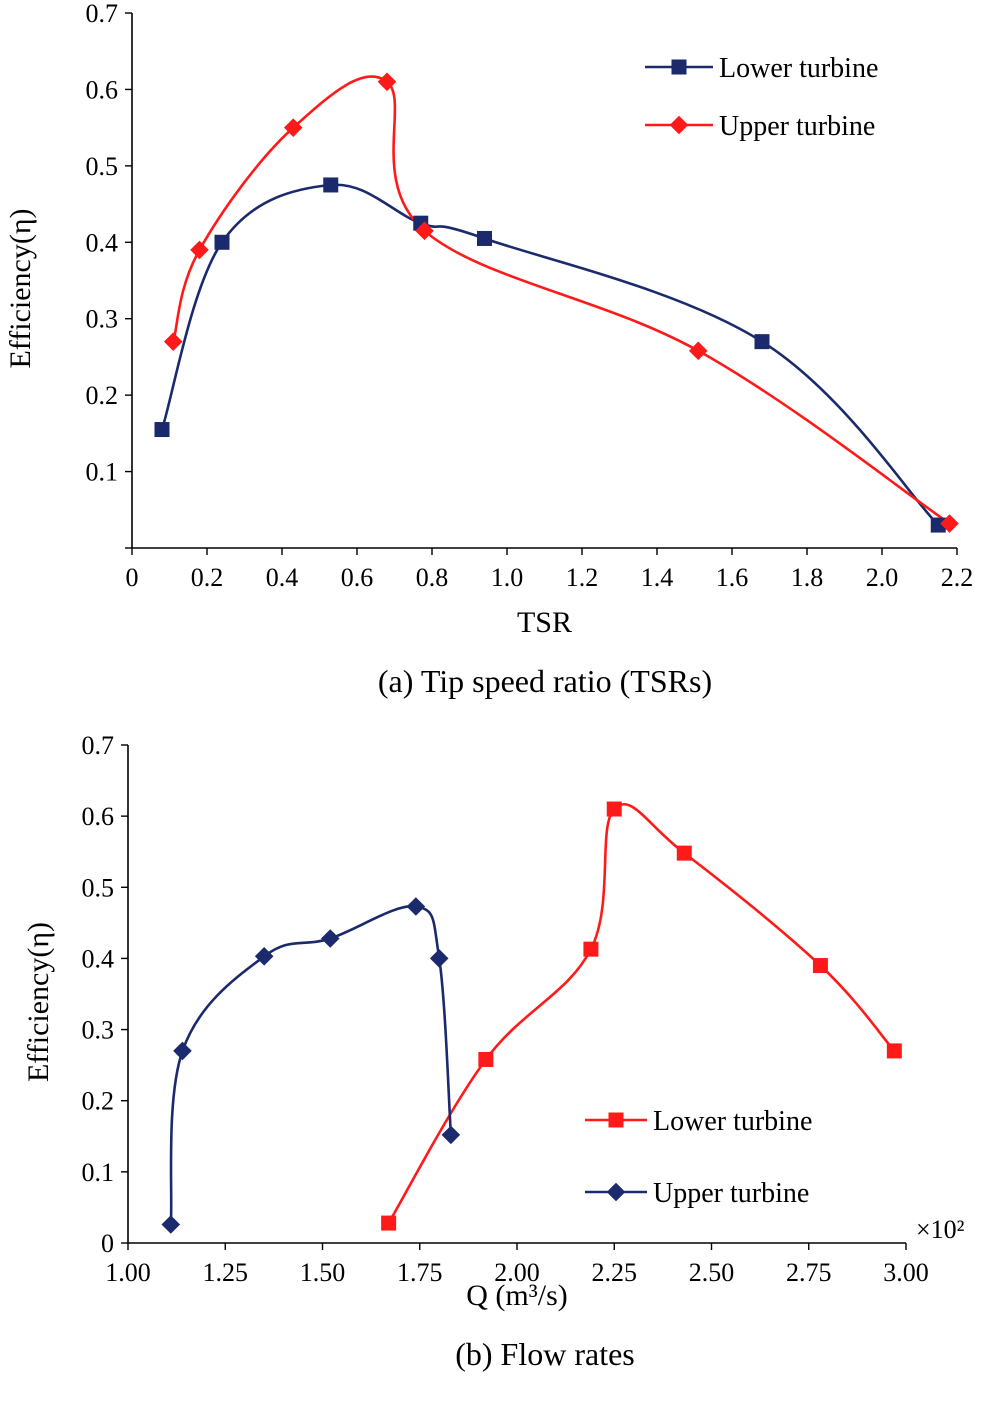  What do you see at coordinates (226, 1272) in the screenshot?
I see `chart2-x-tick-label: 1.25` at bounding box center [226, 1272].